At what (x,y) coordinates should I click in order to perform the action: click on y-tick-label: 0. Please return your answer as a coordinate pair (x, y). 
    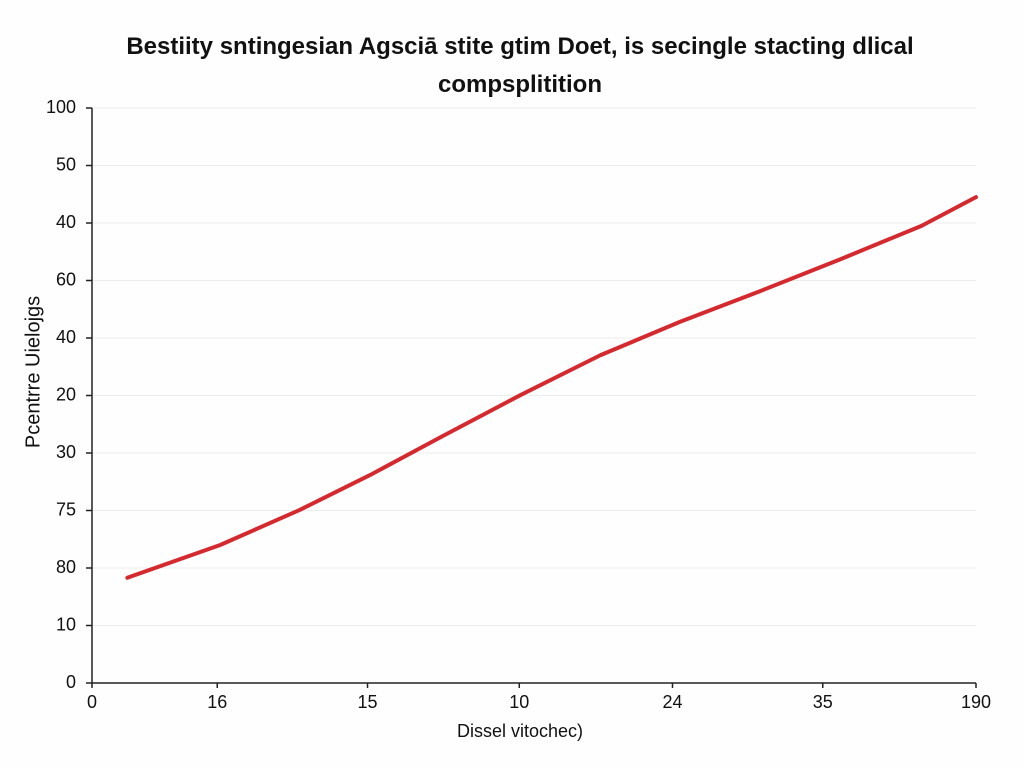
    Looking at the image, I should click on (71, 682).